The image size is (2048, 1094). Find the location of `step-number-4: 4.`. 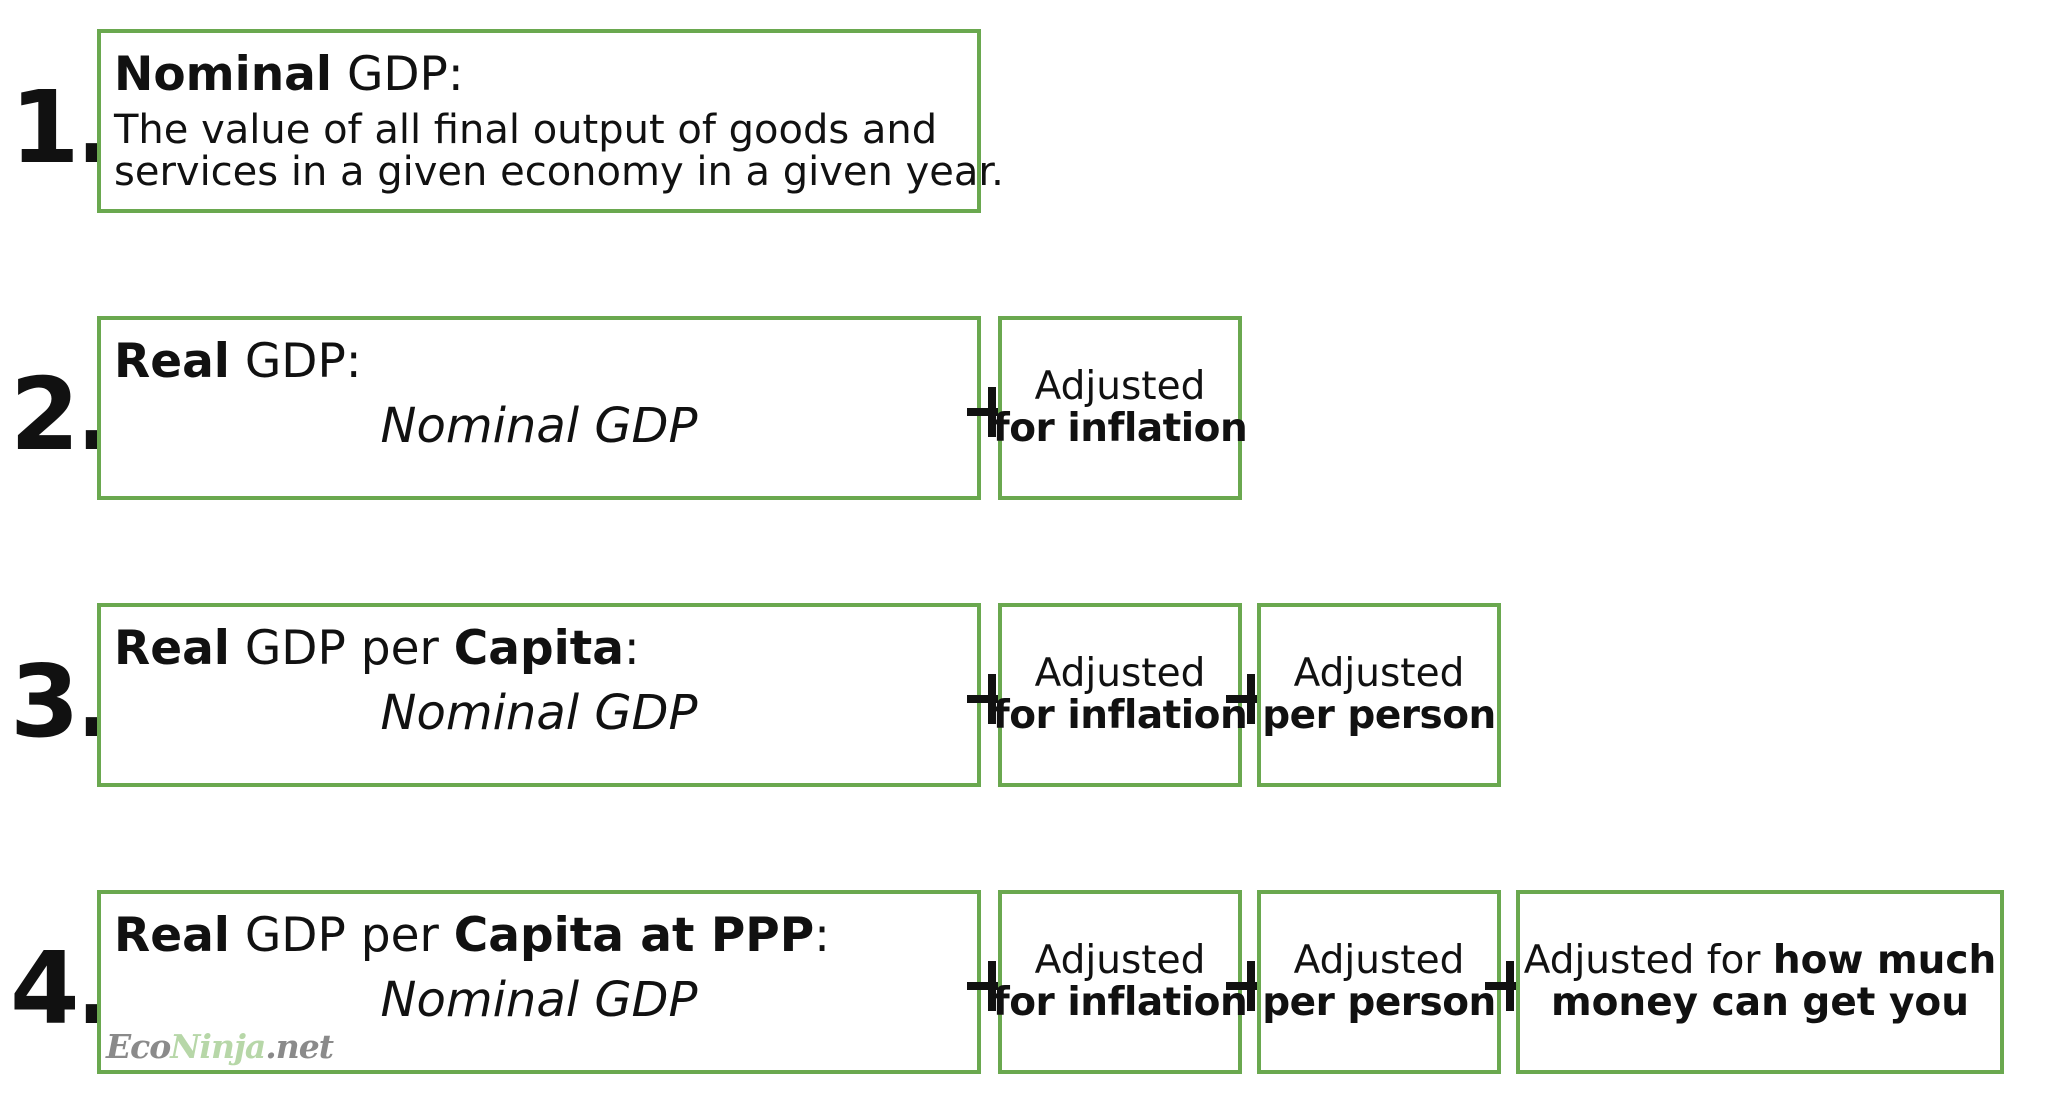

step-number-4: 4. is located at coordinates (62, 988).